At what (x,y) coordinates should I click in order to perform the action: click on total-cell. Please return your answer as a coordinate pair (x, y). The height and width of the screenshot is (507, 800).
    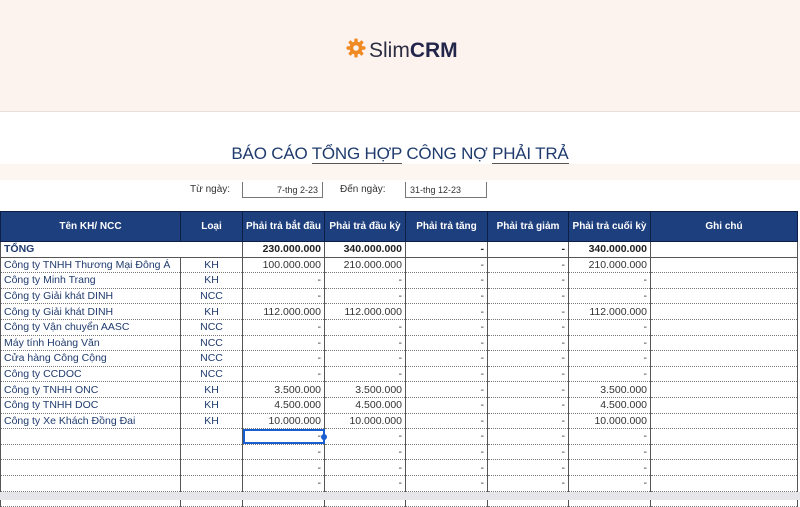
    Looking at the image, I should click on (724, 249).